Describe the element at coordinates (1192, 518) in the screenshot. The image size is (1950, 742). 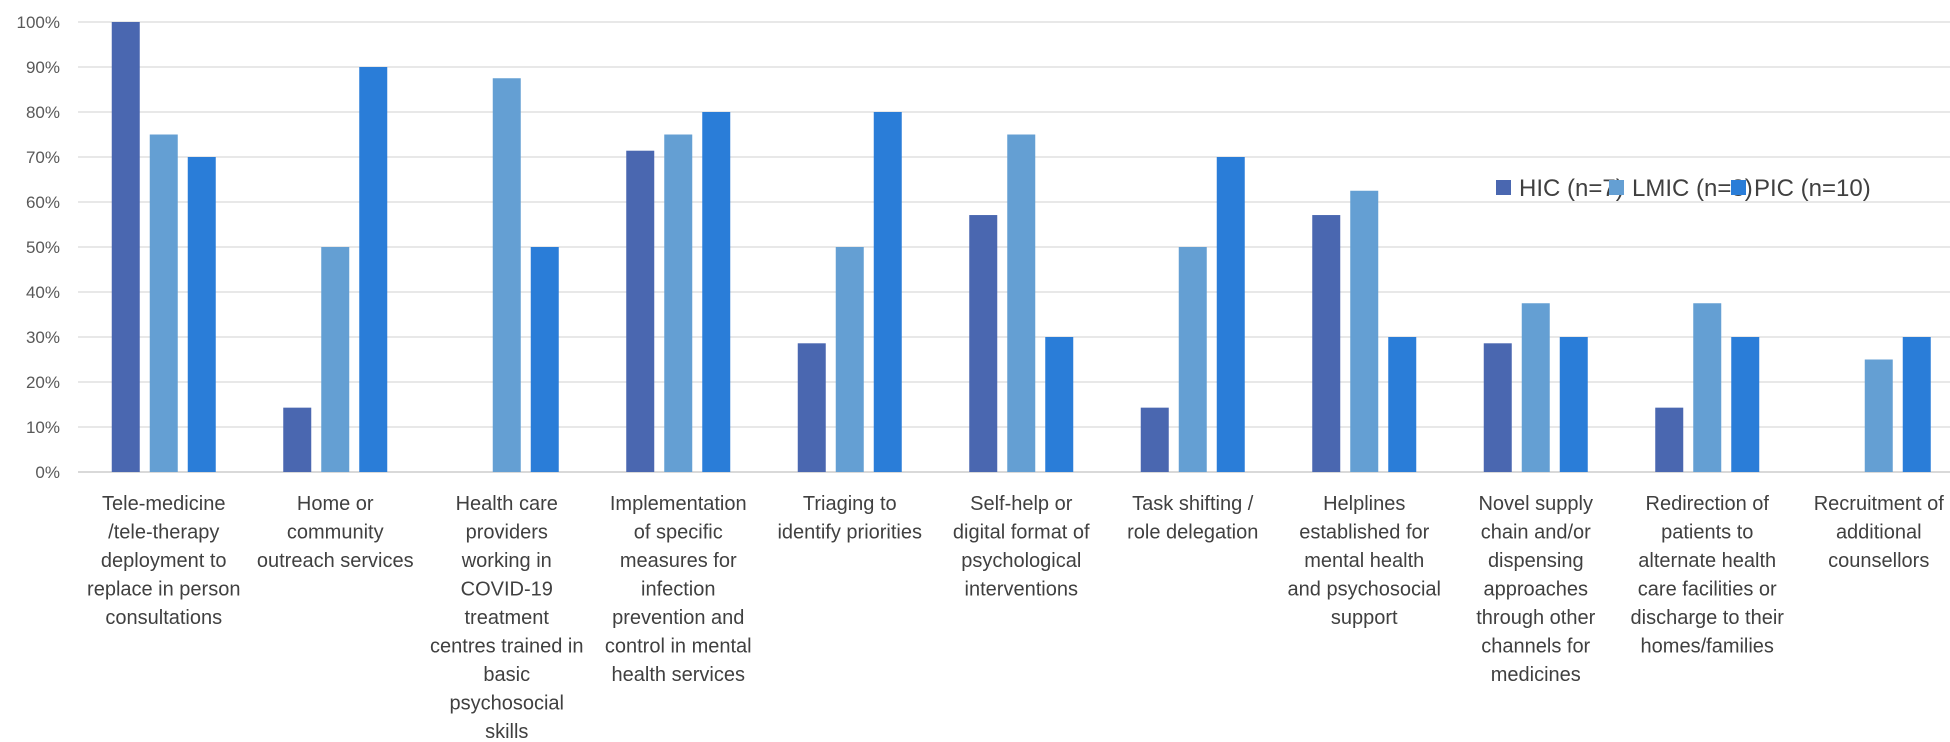
I see `category-label: Task shifting / role delegation` at that location.